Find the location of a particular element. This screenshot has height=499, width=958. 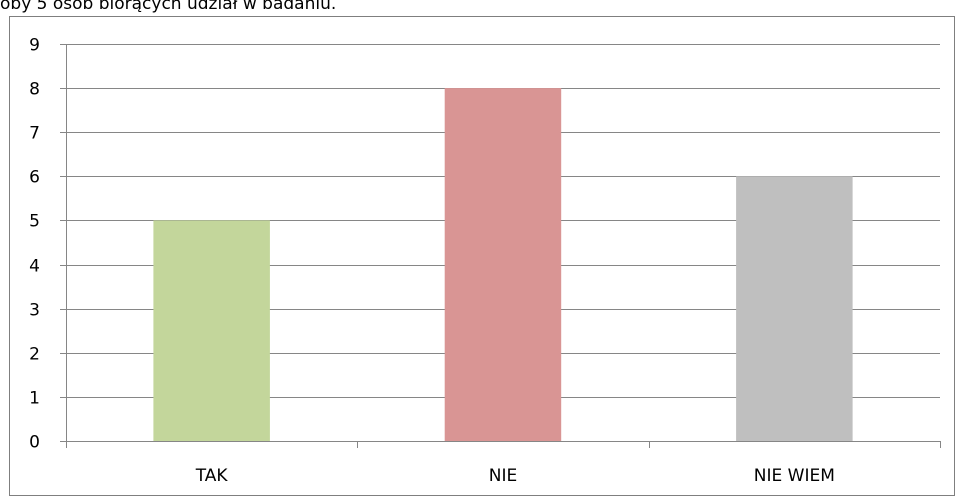

y-tick-label-0: 0 is located at coordinates (34, 443).